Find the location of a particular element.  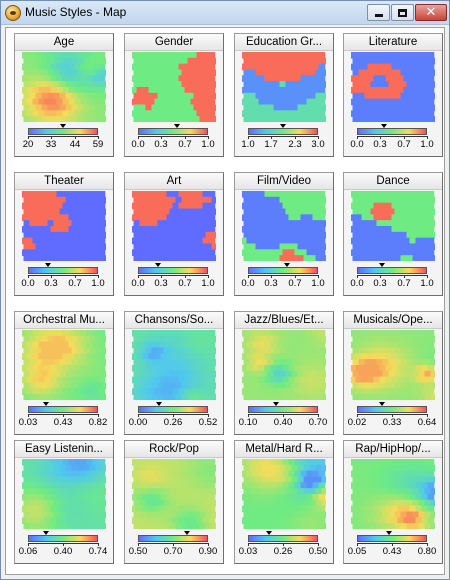

app-icon is located at coordinates (13, 13).